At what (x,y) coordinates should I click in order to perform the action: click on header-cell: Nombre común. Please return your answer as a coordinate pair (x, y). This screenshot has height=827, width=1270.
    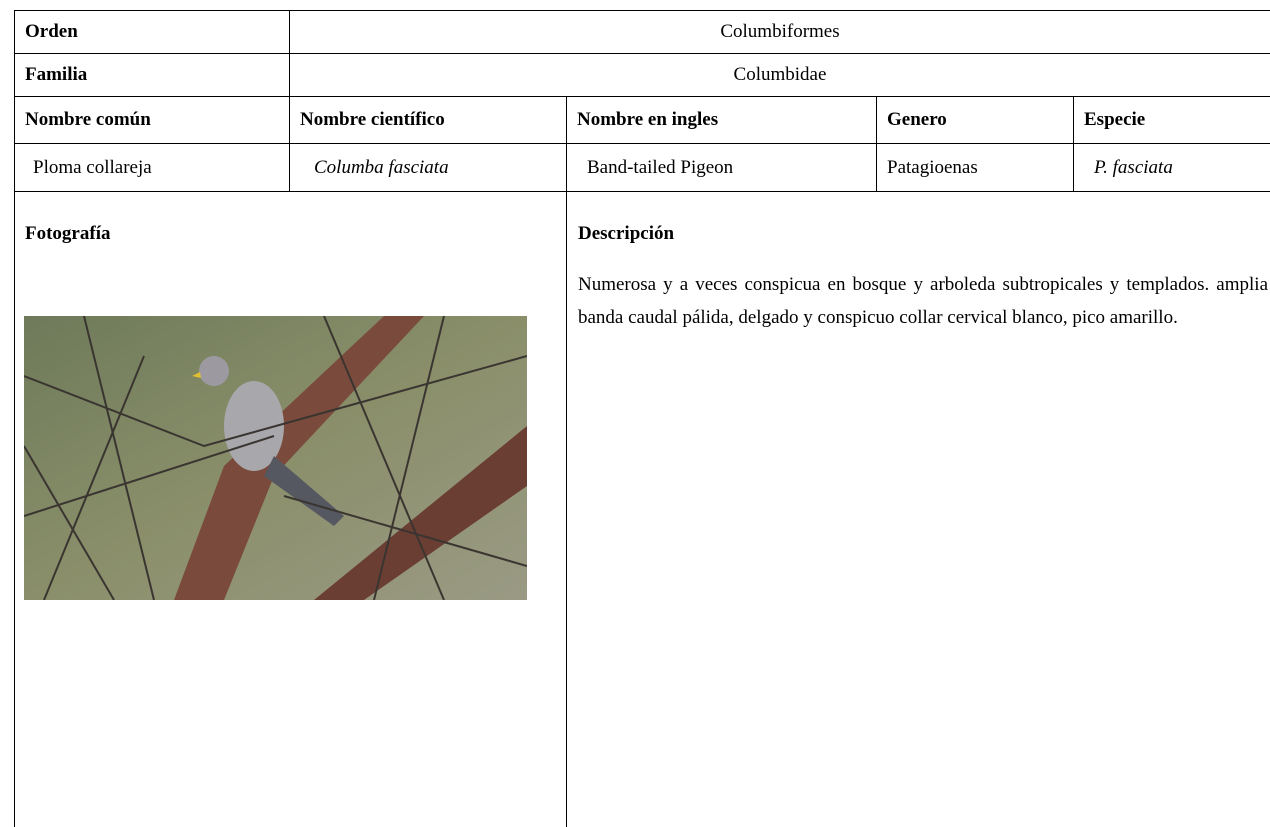
    Looking at the image, I should click on (151, 119).